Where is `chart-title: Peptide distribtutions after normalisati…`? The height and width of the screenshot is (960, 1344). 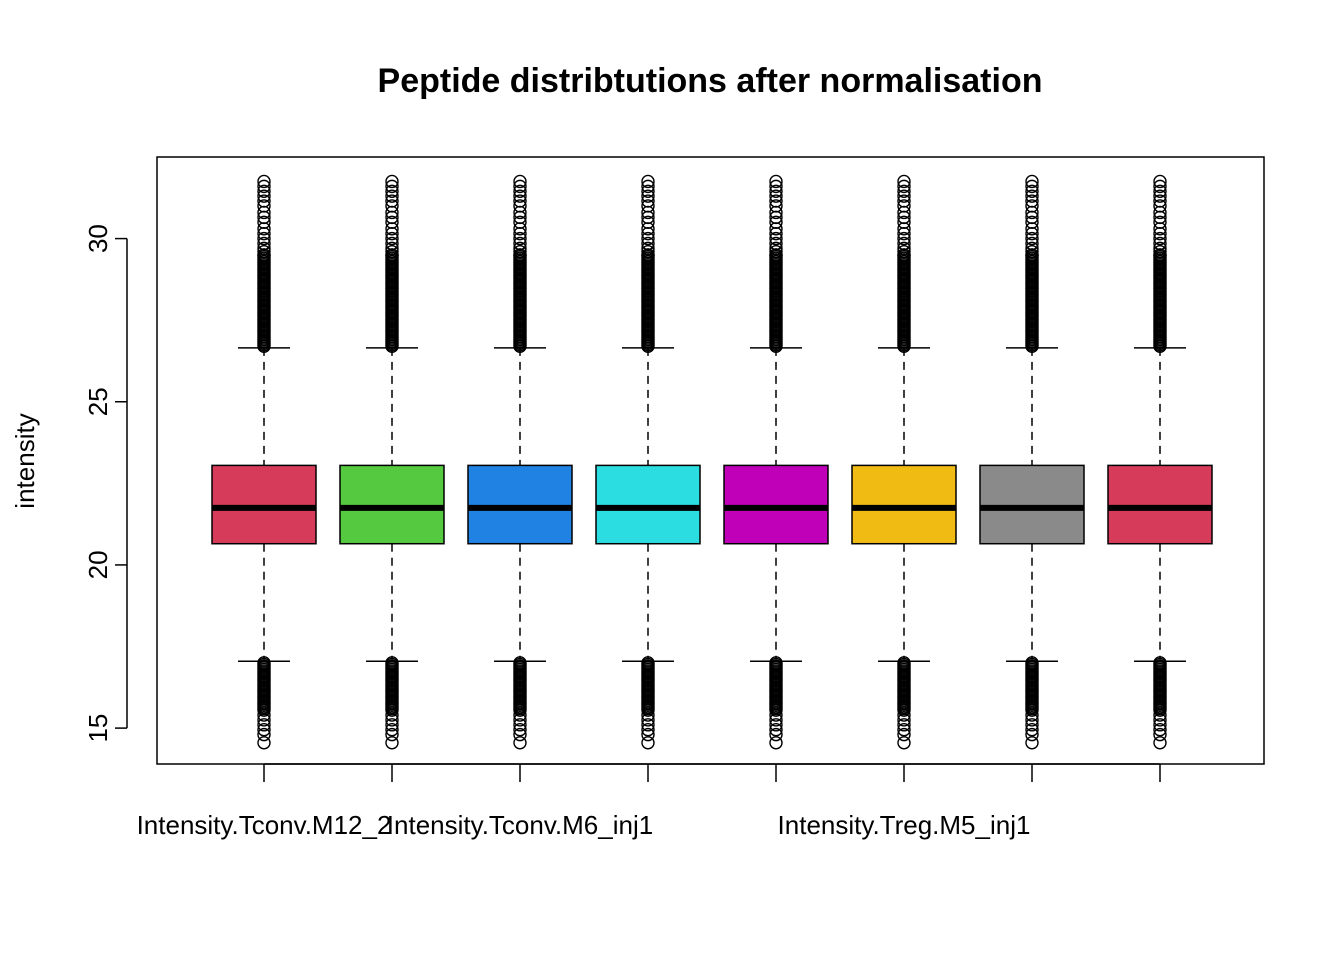 chart-title: Peptide distribtutions after normalisati… is located at coordinates (710, 81).